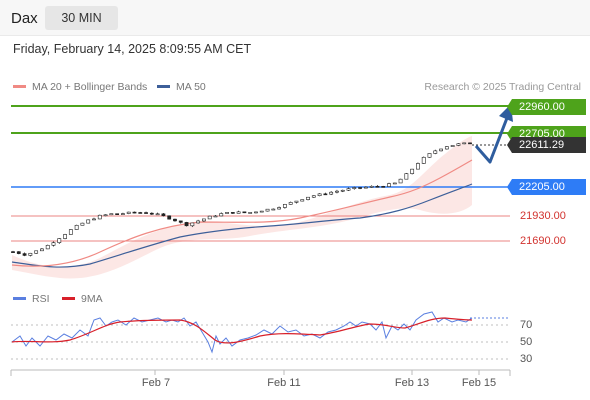  What do you see at coordinates (163, 86) in the screenshot?
I see `ma50-swatch` at bounding box center [163, 86].